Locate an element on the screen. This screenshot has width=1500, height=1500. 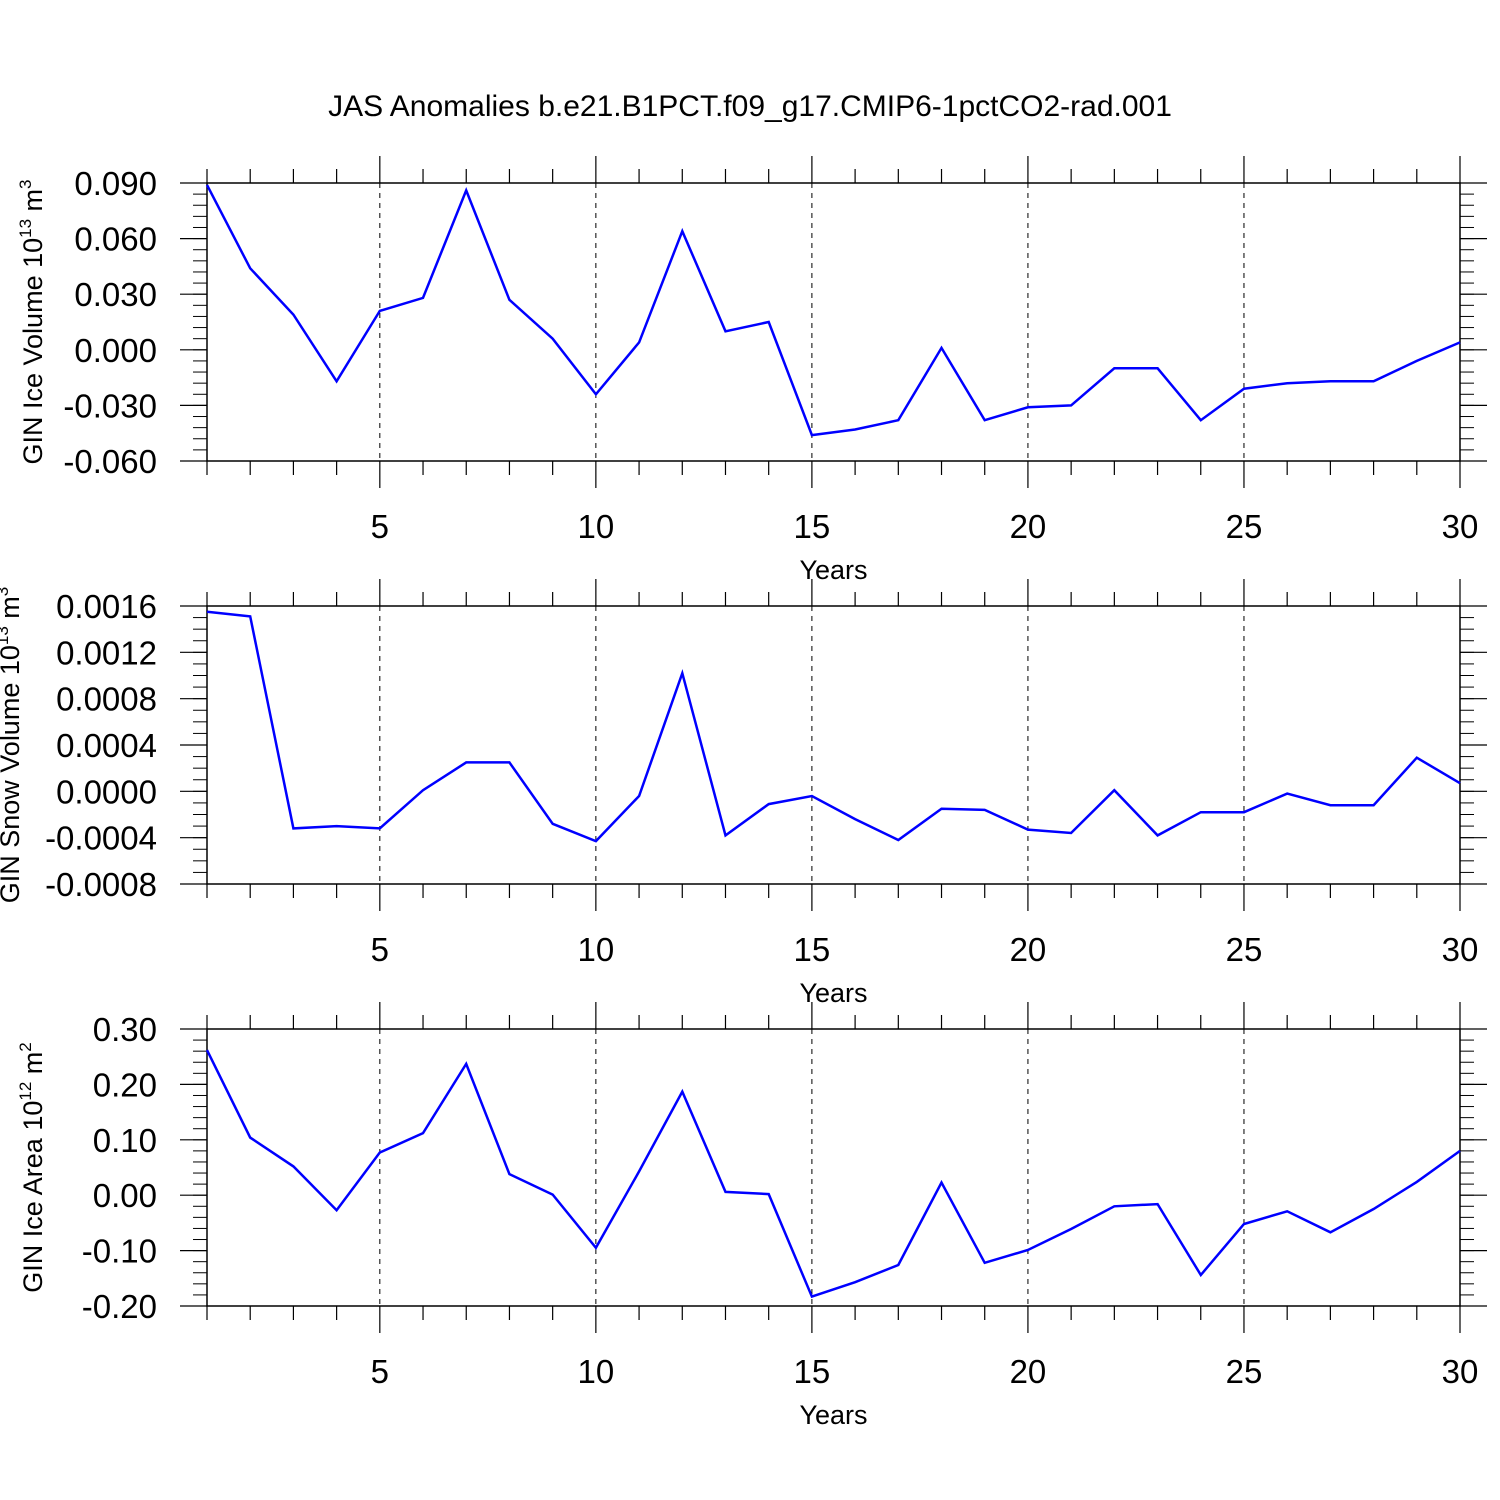
y-tick-label: 0.0000 is located at coordinates (106, 791).